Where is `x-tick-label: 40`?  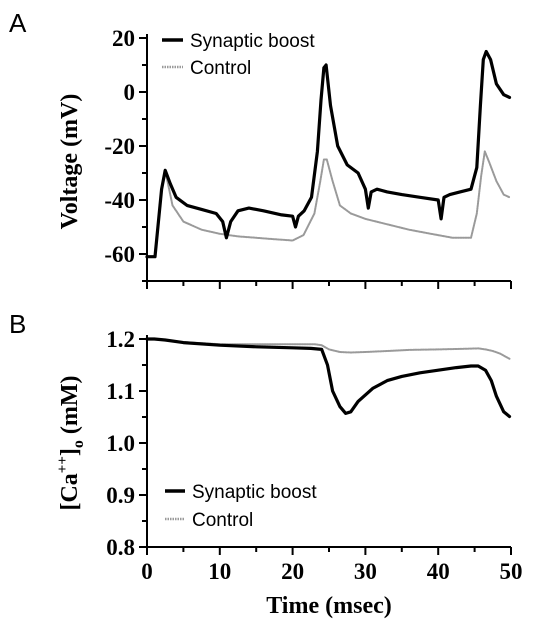
x-tick-label: 40 is located at coordinates (438, 571).